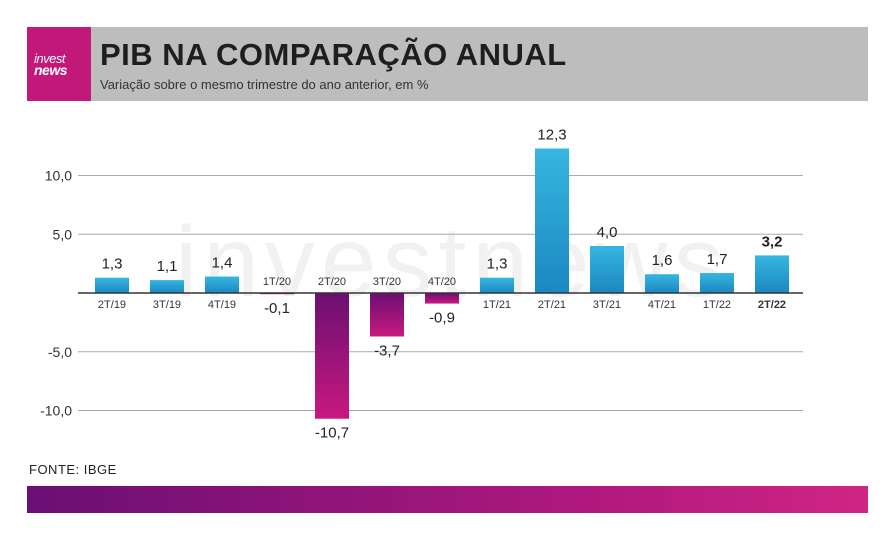 The height and width of the screenshot is (540, 895). Describe the element at coordinates (772, 241) in the screenshot. I see `data-label: 3,2` at that location.